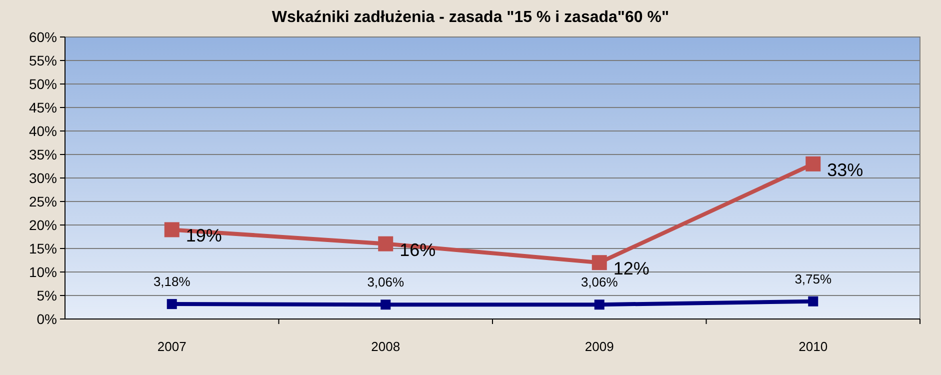 The width and height of the screenshot is (941, 375). What do you see at coordinates (845, 170) in the screenshot?
I see `data-label: 33%` at bounding box center [845, 170].